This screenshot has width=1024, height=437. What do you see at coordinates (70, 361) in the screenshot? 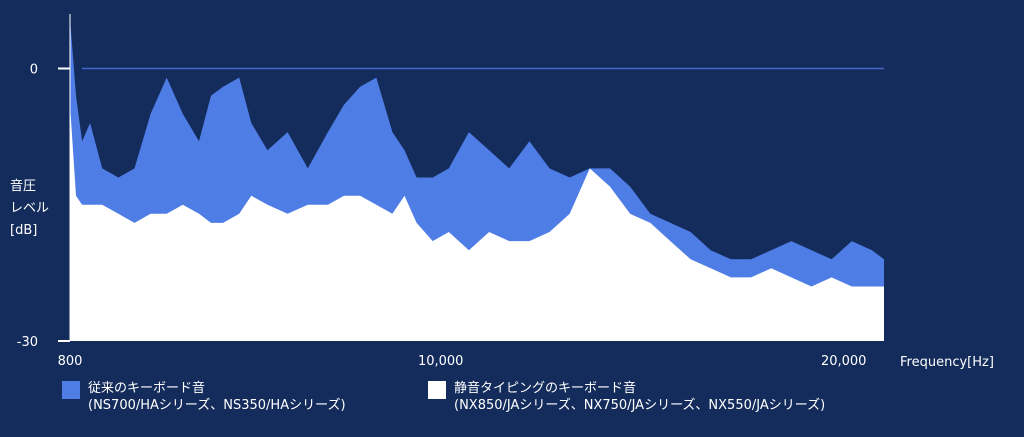
I see `x-tick-label: 800` at bounding box center [70, 361].